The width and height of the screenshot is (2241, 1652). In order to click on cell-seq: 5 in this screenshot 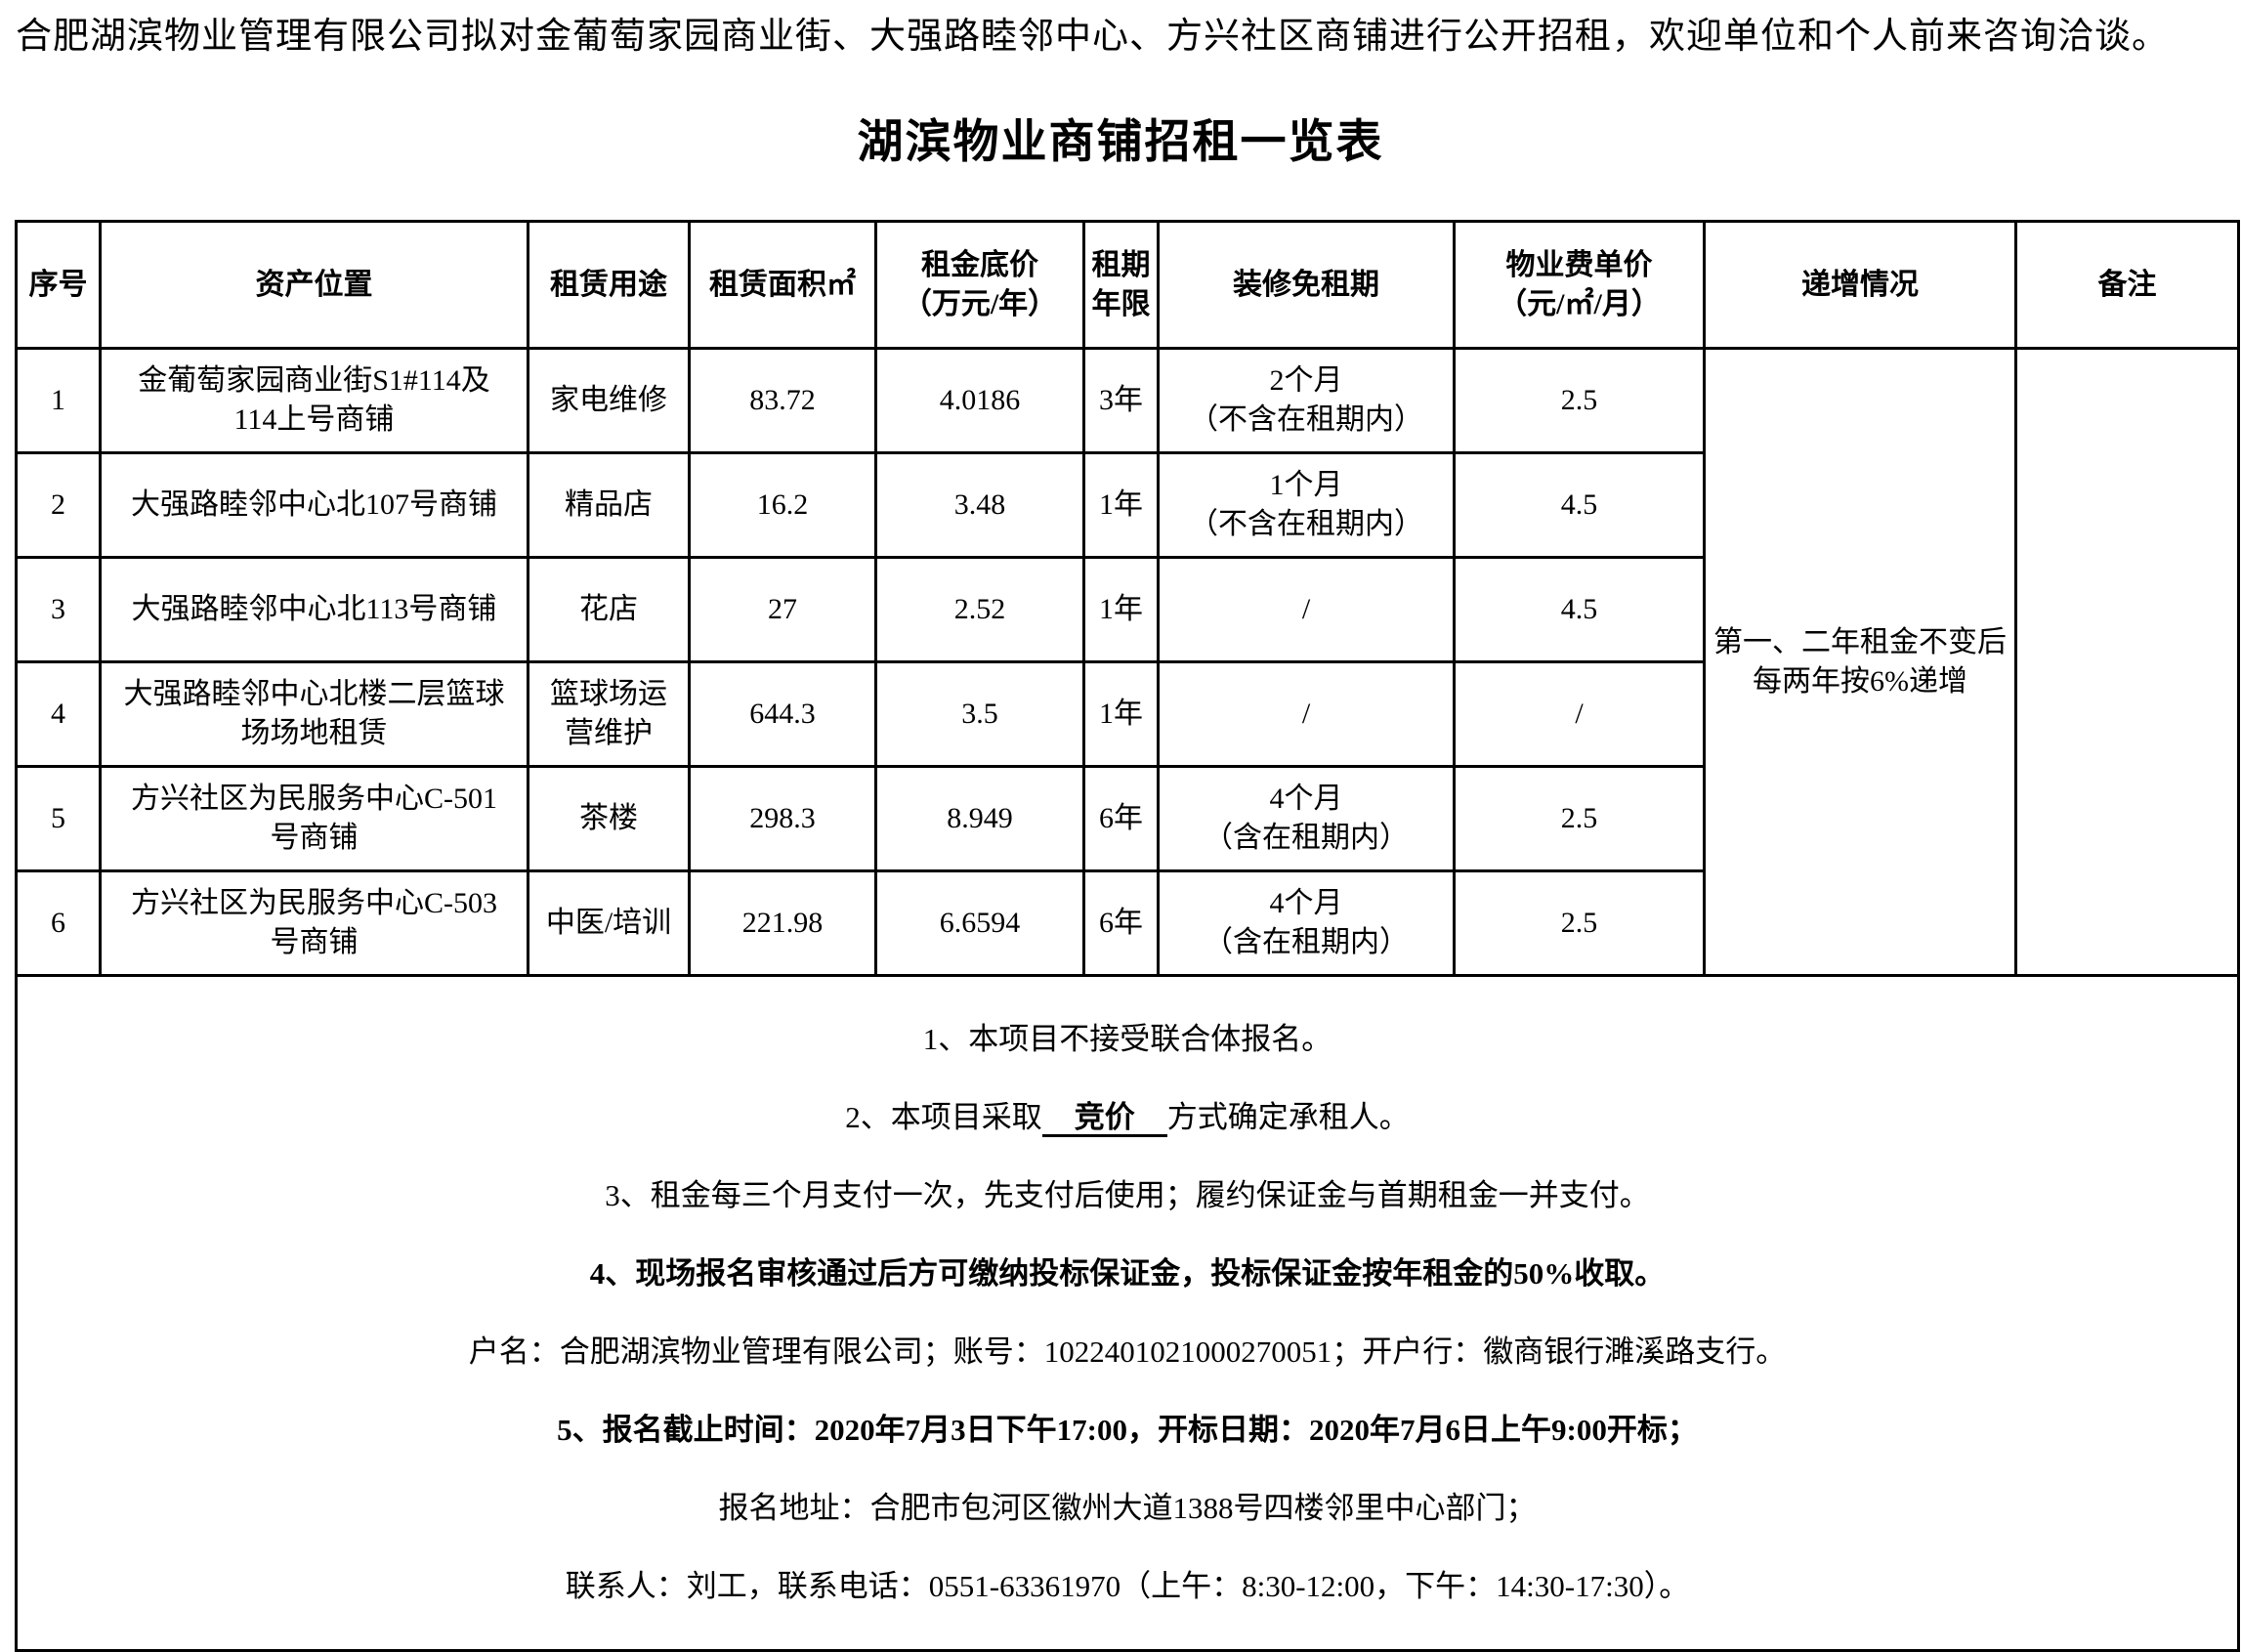, I will do `click(58, 818)`.